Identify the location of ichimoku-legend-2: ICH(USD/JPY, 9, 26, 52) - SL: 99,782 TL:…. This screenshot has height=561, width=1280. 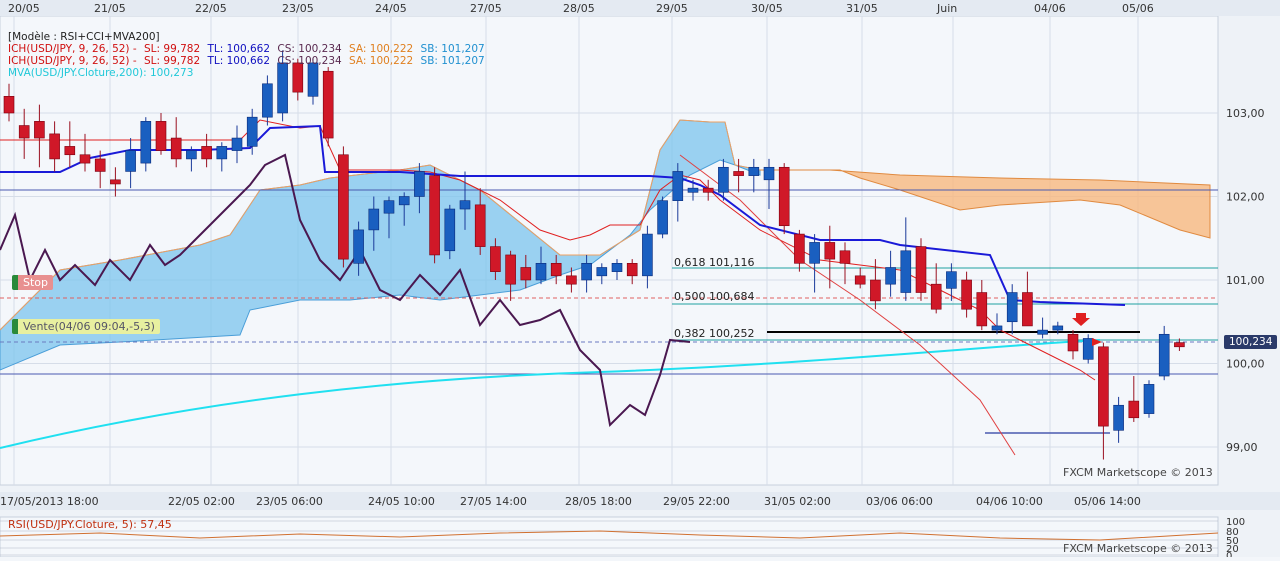
(246, 61).